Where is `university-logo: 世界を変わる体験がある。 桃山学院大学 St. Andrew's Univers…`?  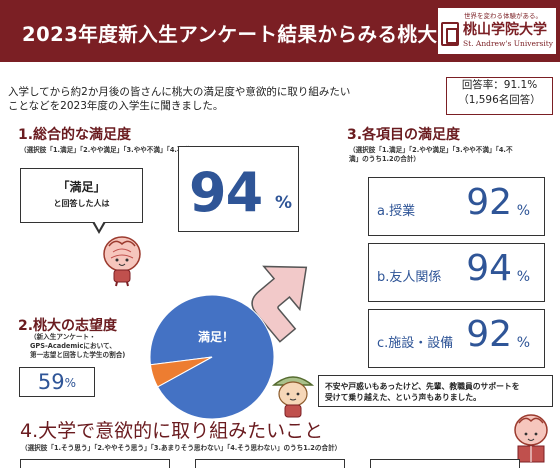 university-logo: 世界を変わる体験がある。 桃山学院大学 St. Andrew's Univers… is located at coordinates (497, 31).